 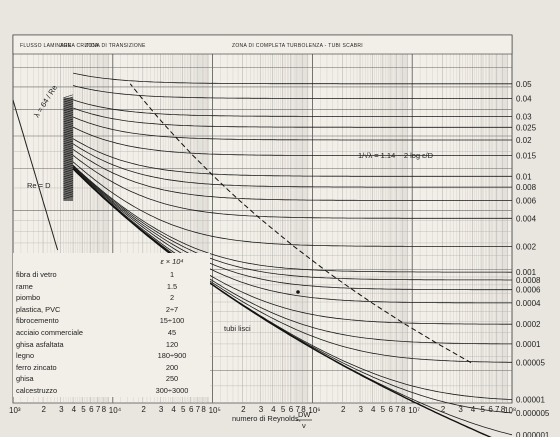 I want to click on material-roughness: 300÷3000, so click(x=172, y=390).